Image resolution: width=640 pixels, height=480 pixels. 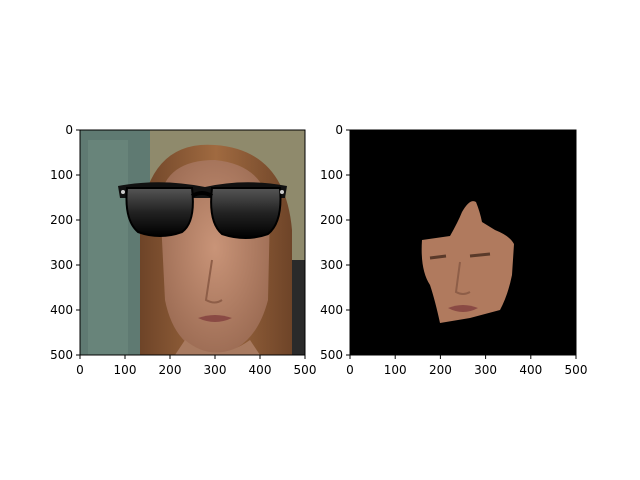 What do you see at coordinates (215, 318) in the screenshot?
I see `mouth-shape` at bounding box center [215, 318].